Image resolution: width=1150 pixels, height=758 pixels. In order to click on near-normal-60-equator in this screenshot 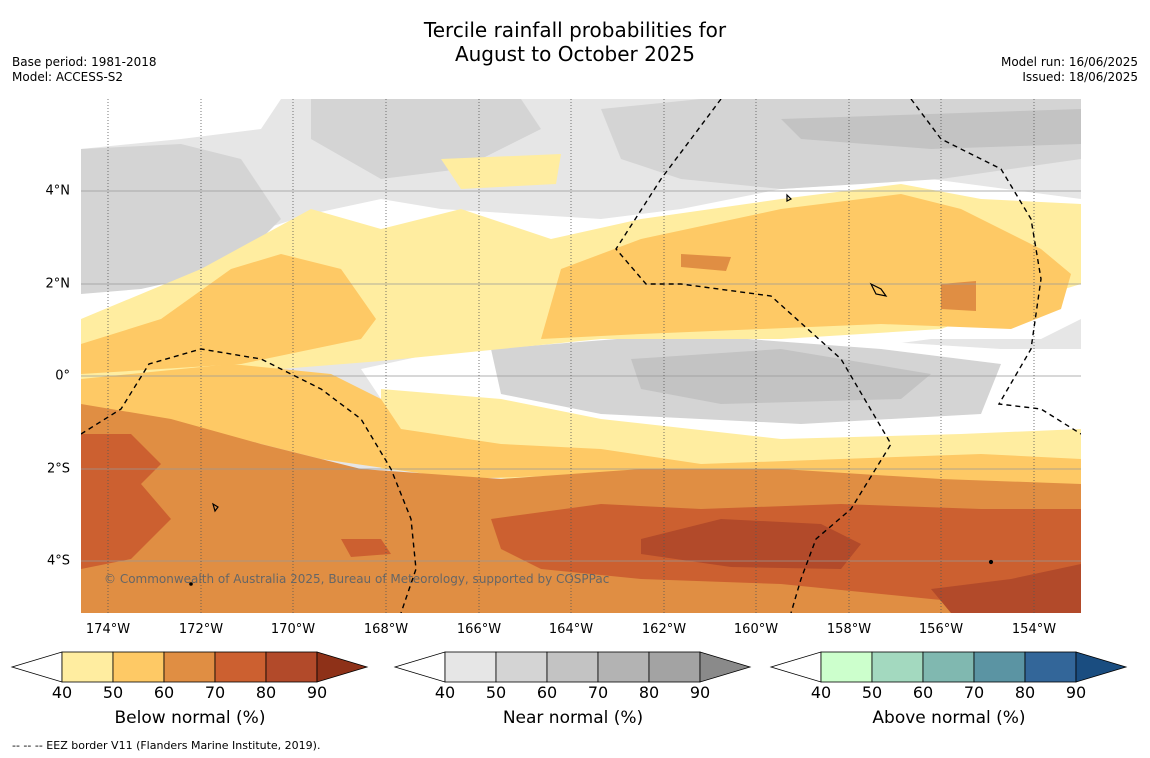, I will do `click(781, 376)`.